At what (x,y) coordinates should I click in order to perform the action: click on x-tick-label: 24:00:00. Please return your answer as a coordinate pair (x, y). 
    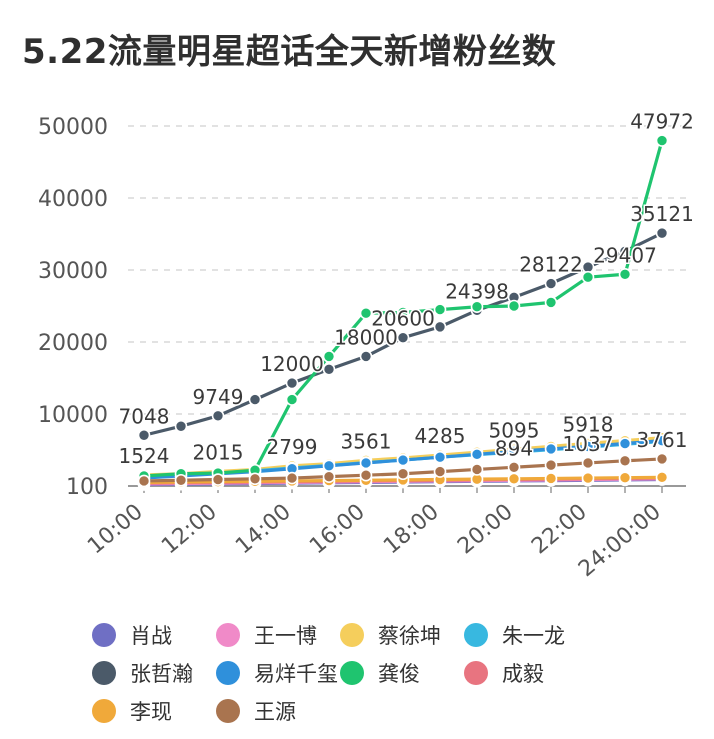
    Looking at the image, I should click on (620, 540).